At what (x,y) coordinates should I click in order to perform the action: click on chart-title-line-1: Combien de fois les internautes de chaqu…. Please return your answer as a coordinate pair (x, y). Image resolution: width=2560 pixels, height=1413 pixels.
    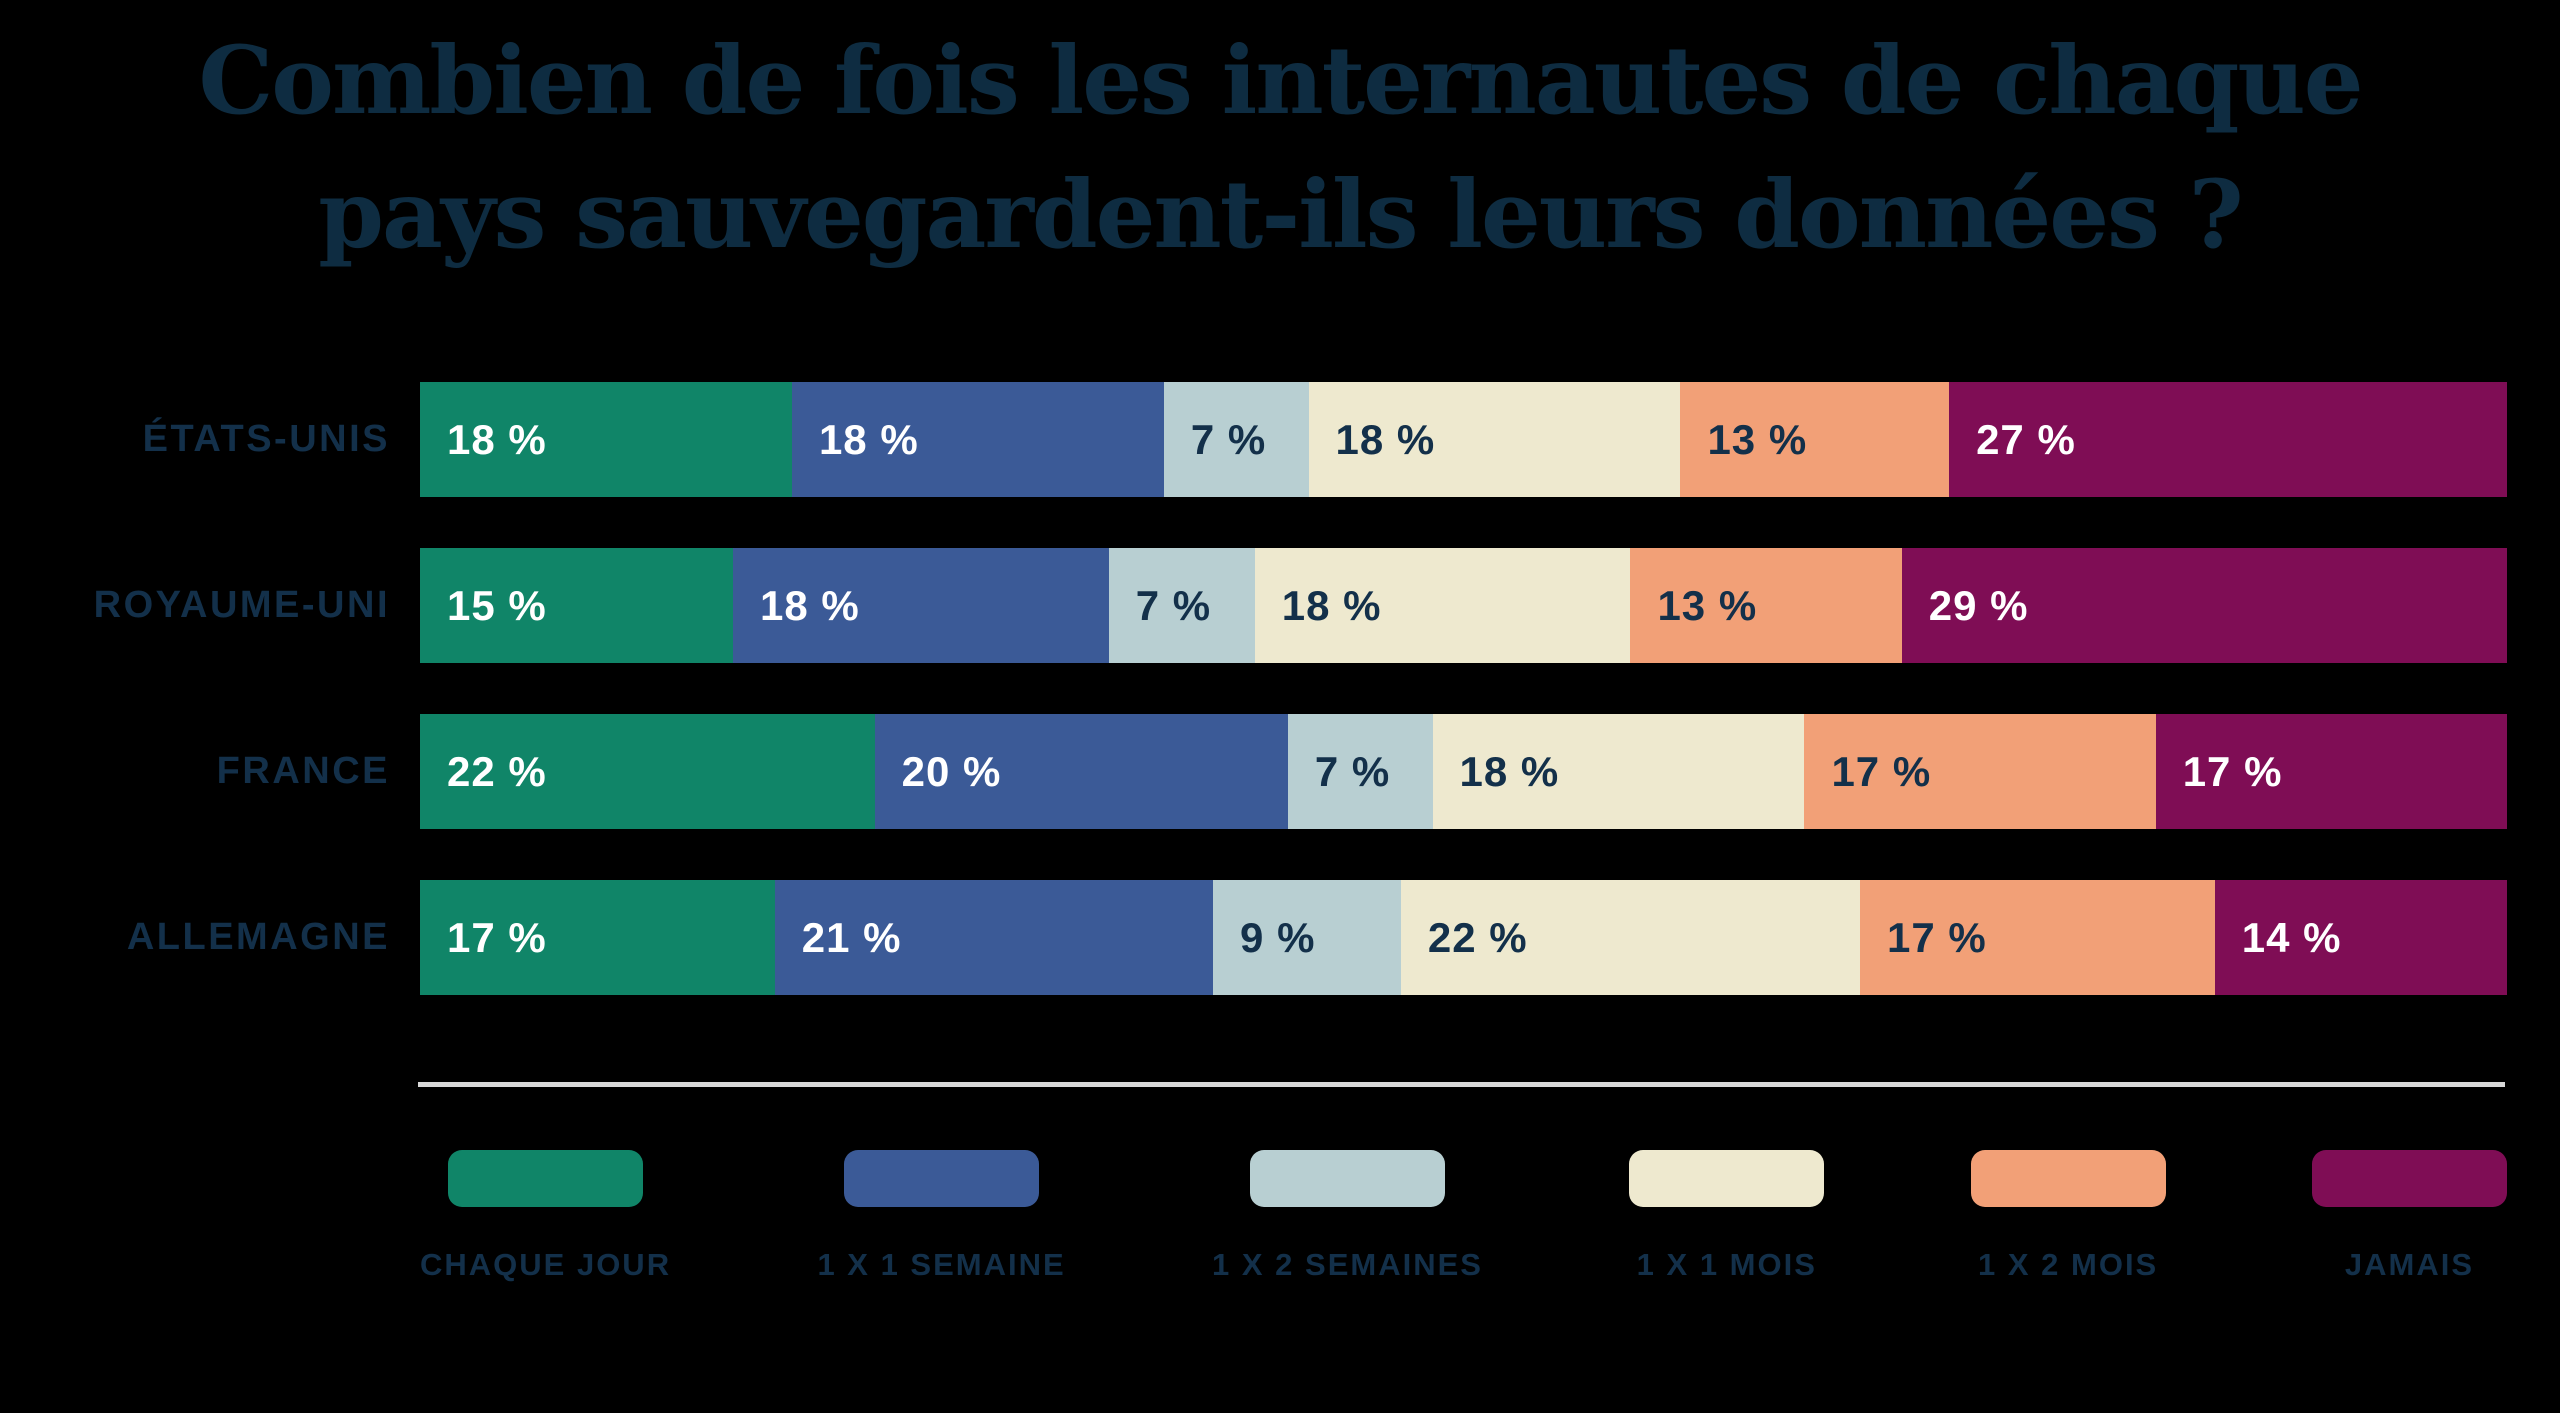
    Looking at the image, I should click on (1280, 81).